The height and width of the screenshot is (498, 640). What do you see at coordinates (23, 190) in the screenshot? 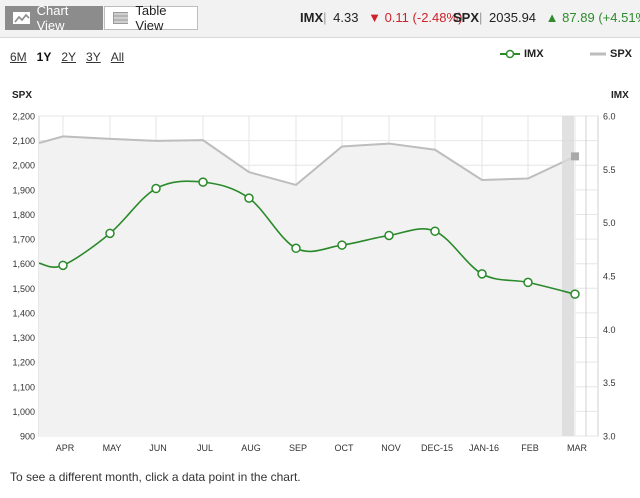
I see `y-left-tick-label: 1,900` at bounding box center [23, 190].